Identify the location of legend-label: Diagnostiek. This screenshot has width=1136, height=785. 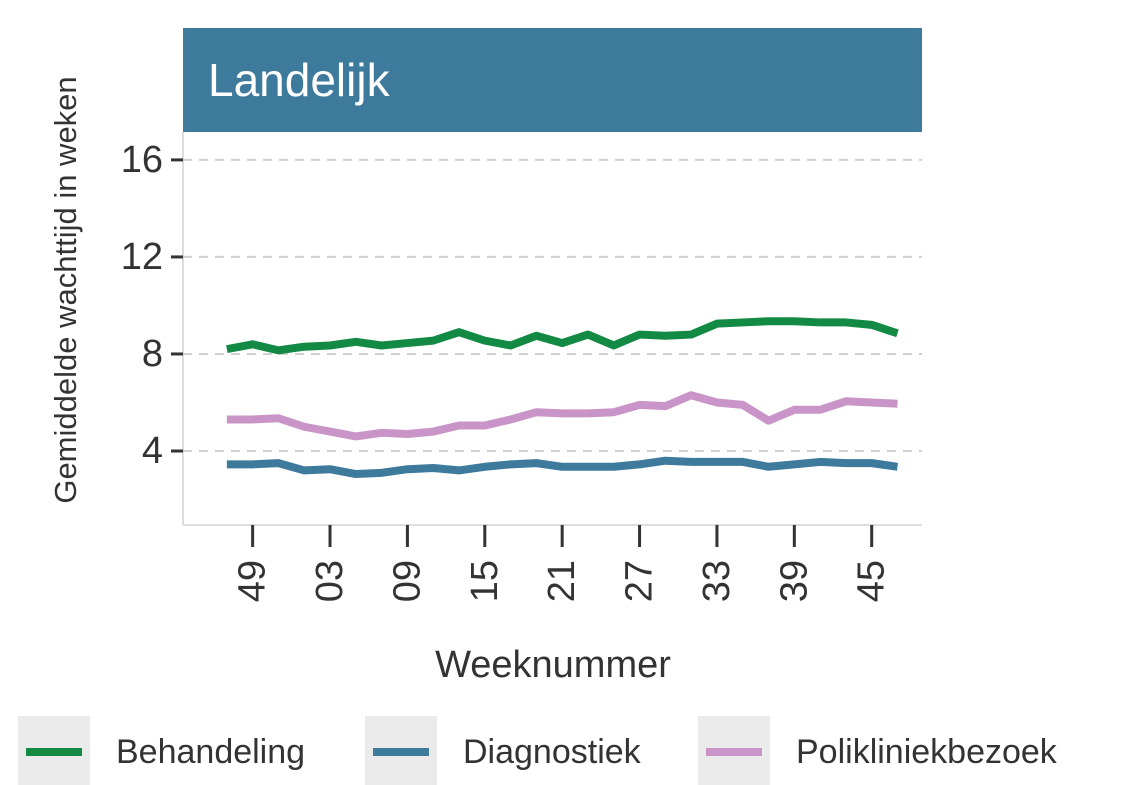
(552, 752).